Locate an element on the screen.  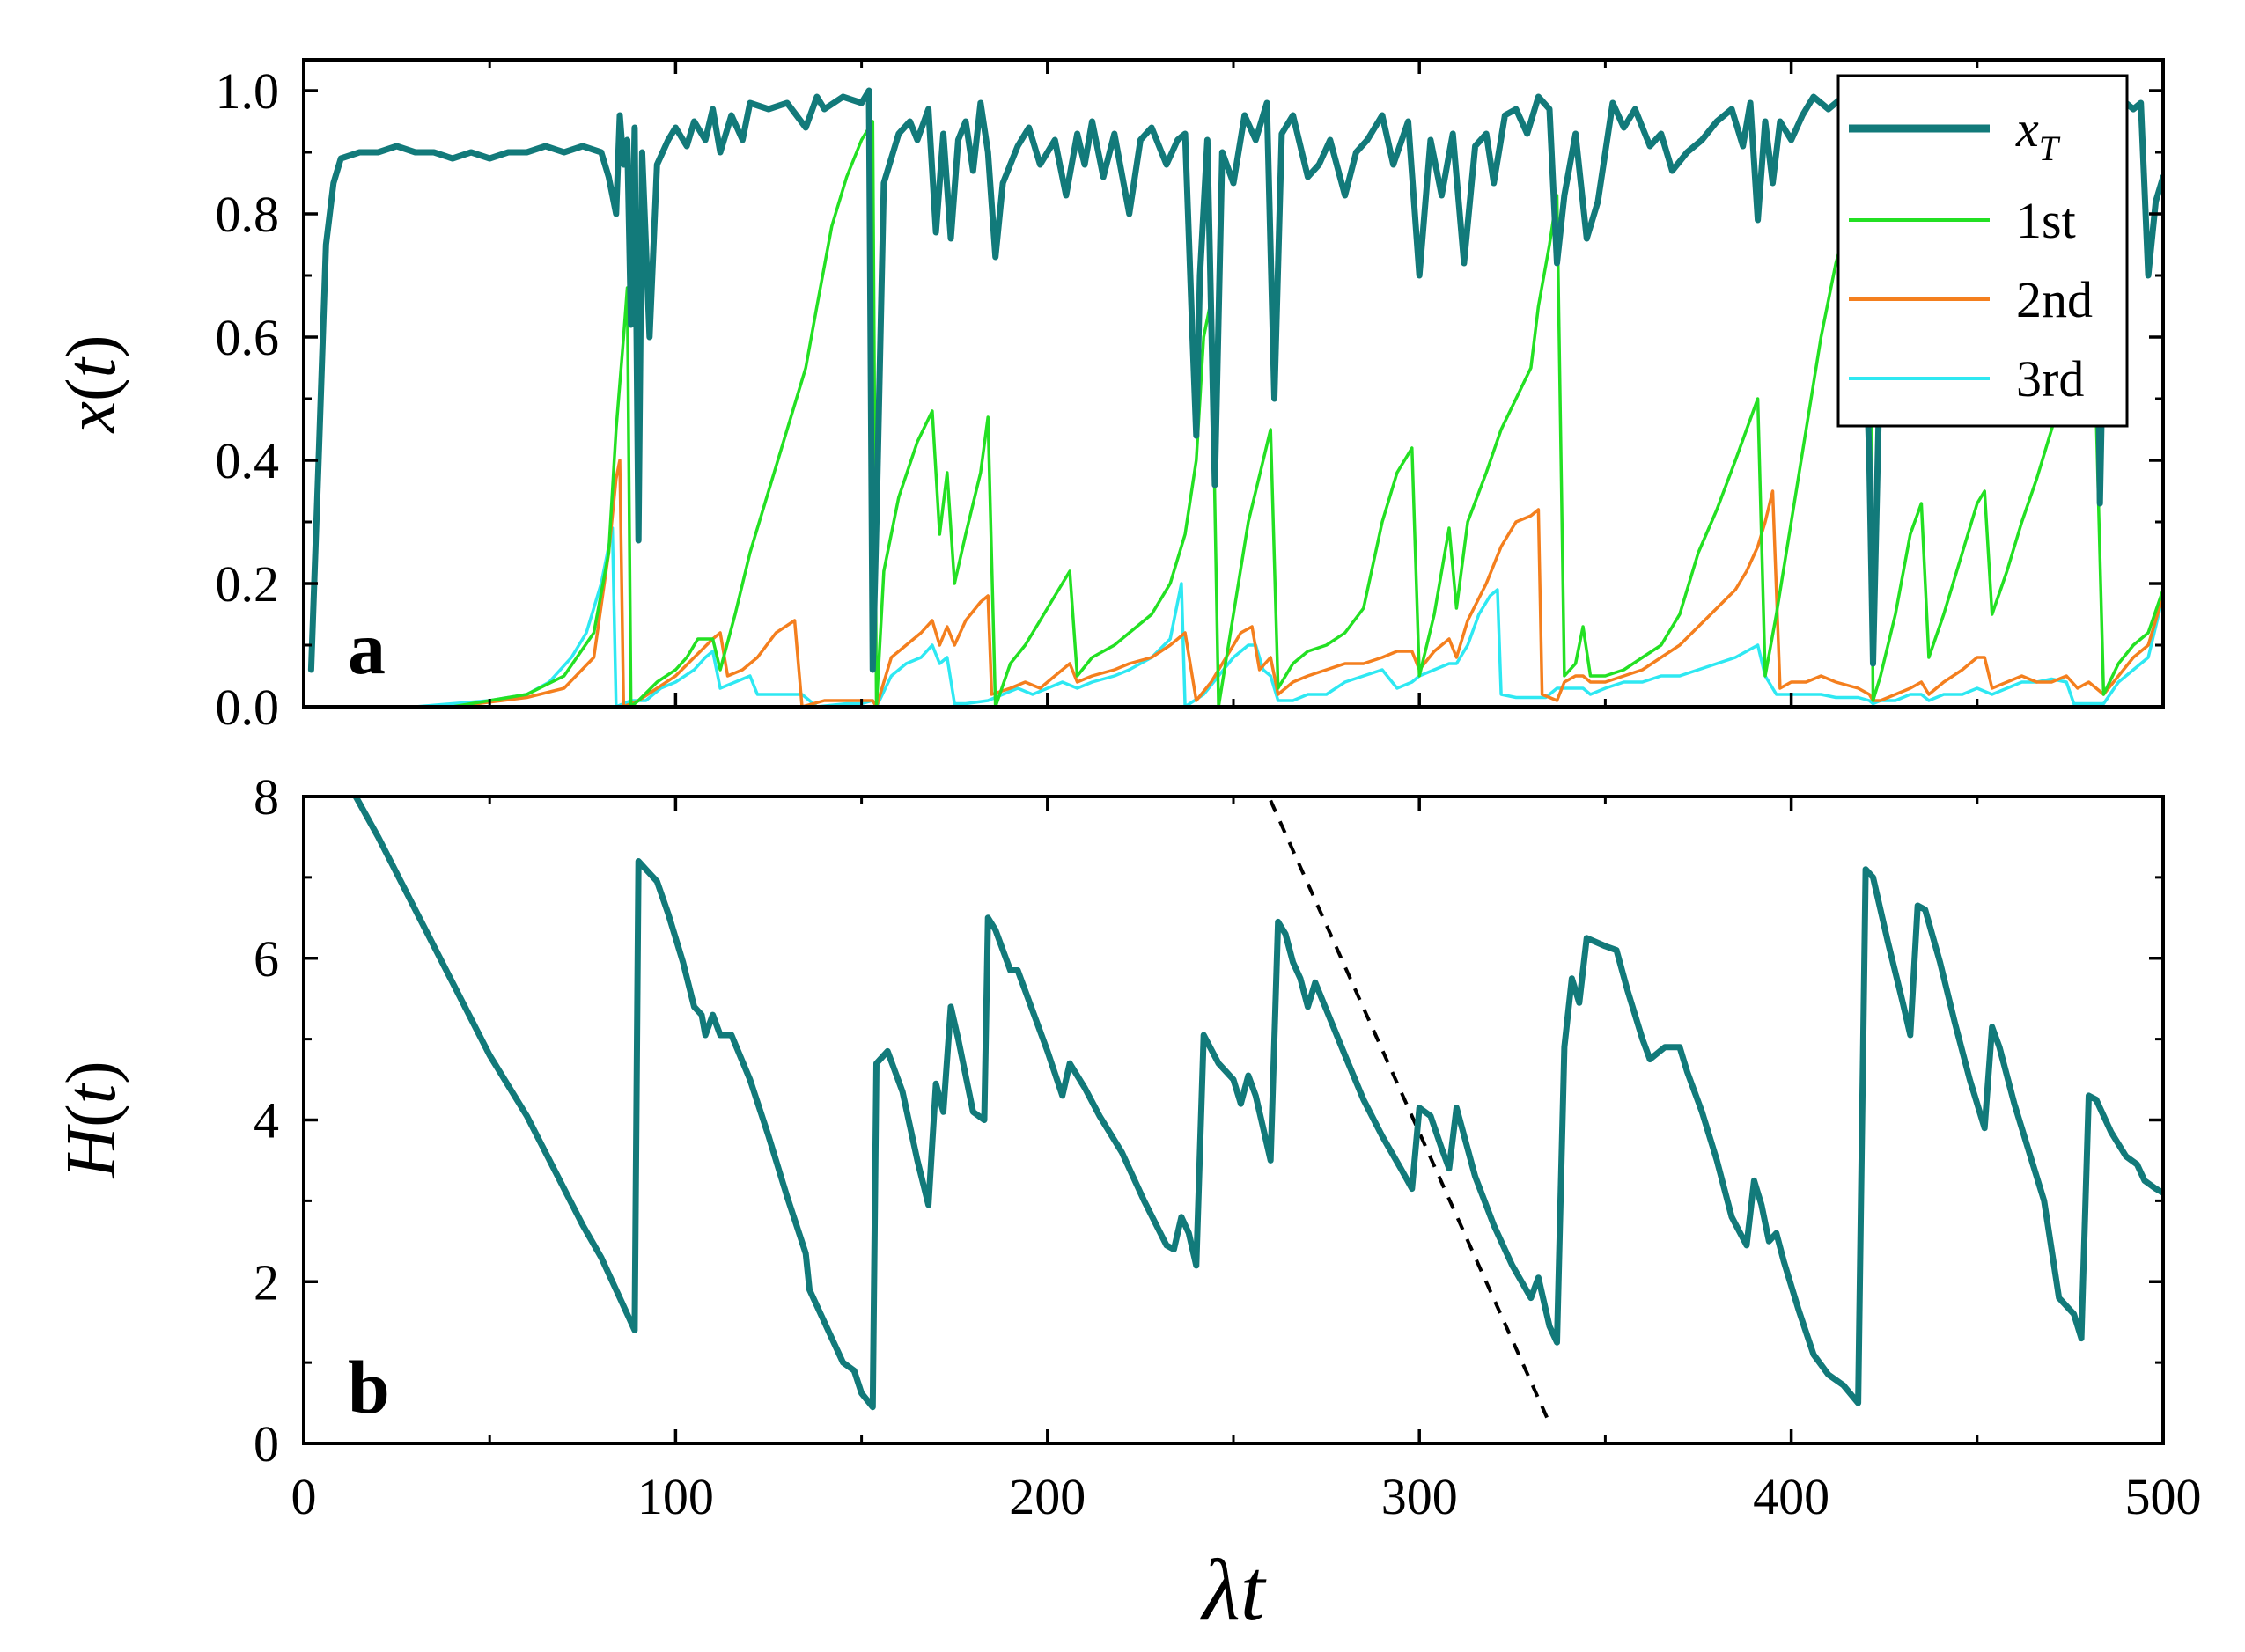
panel-a-y-axis-title: x(t) is located at coordinates (91, 383).